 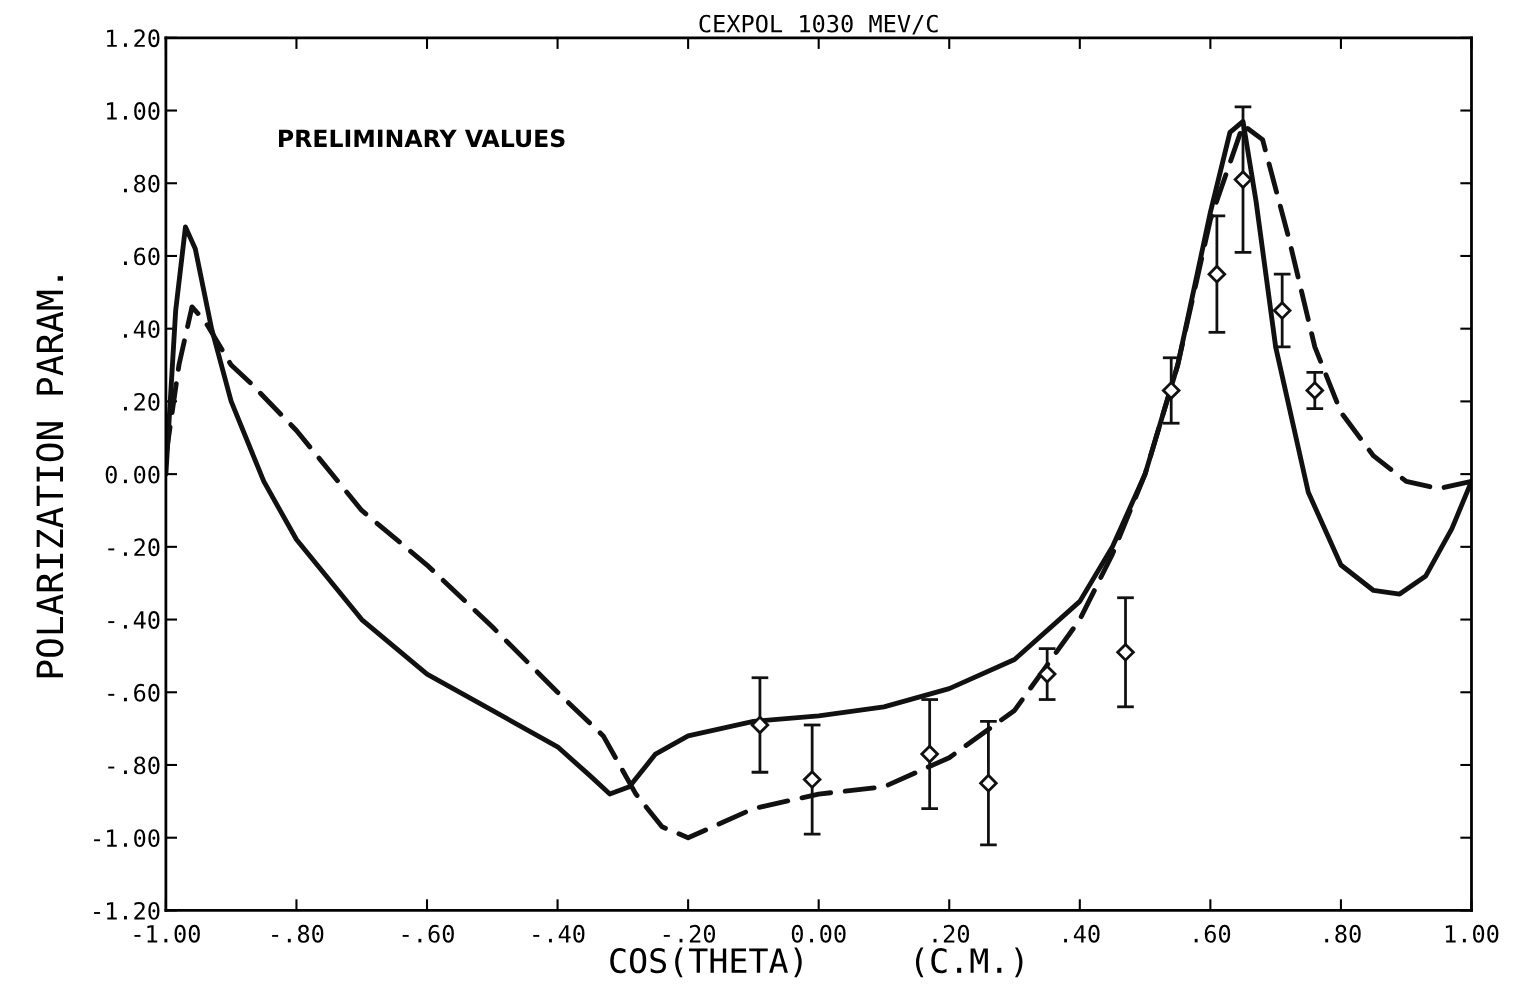 What do you see at coordinates (127, 838) in the screenshot?
I see `y-tick-label: -1.00` at bounding box center [127, 838].